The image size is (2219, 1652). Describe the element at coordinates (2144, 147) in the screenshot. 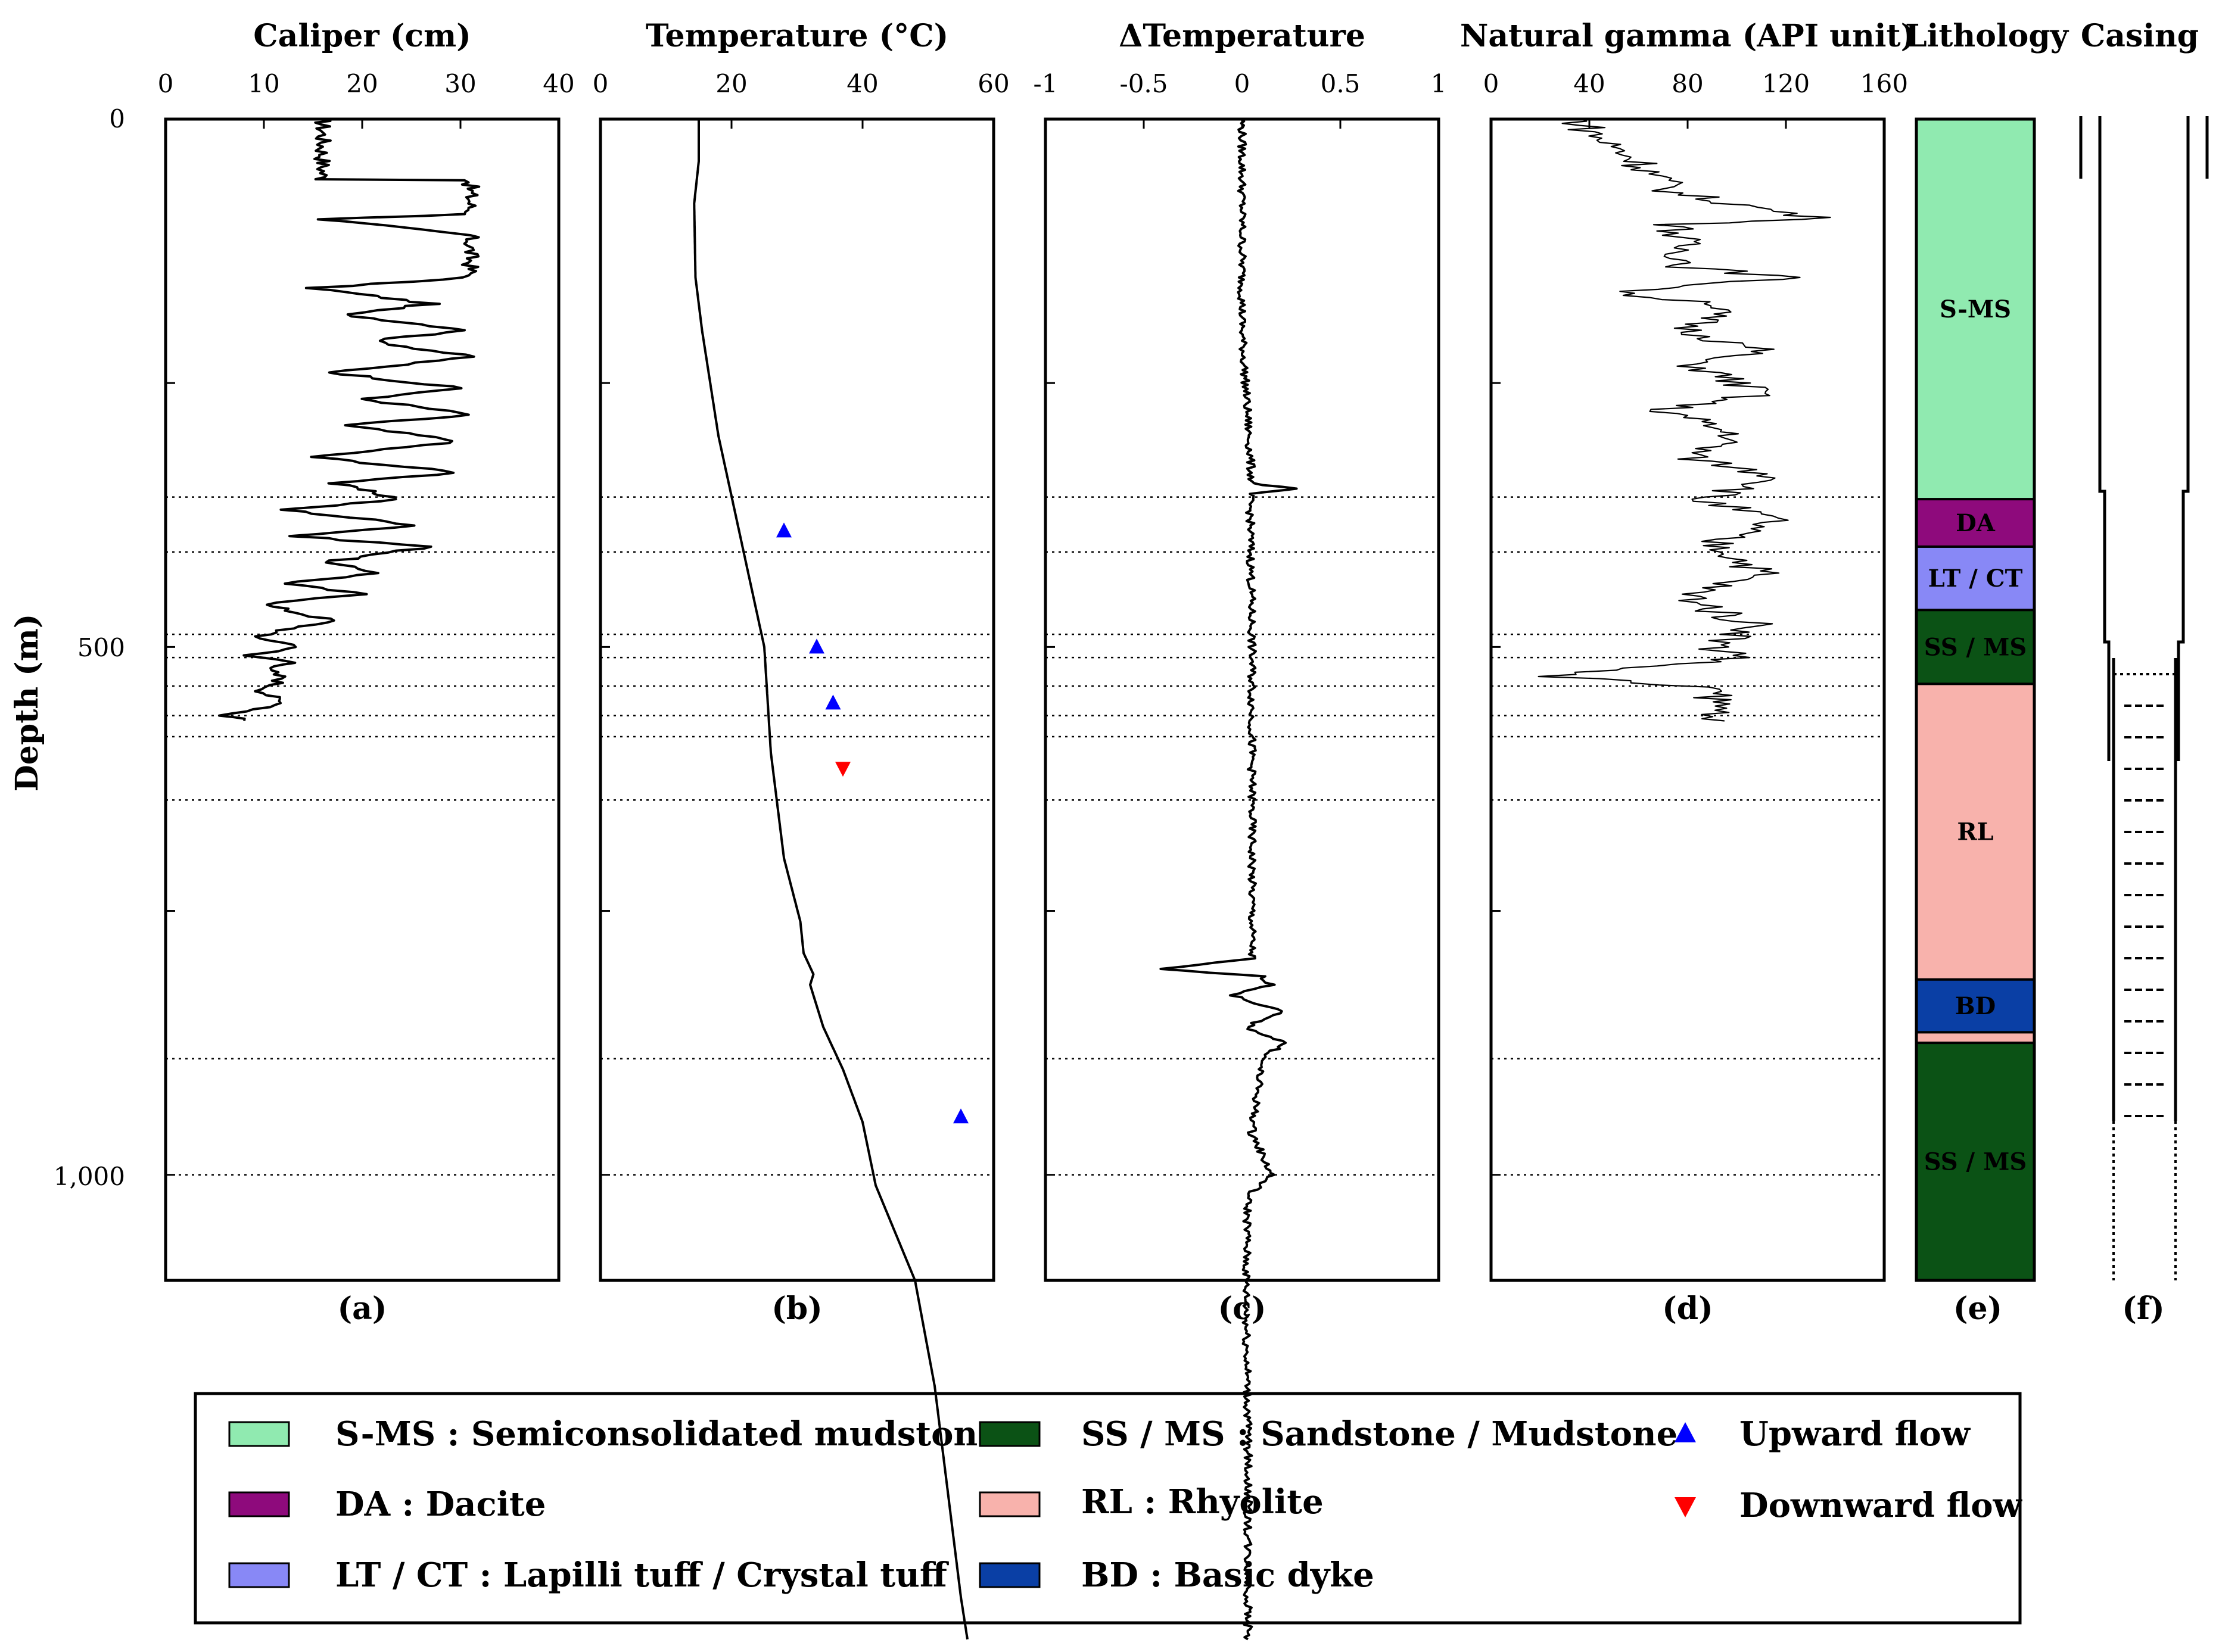

I see `surface-casing` at that location.